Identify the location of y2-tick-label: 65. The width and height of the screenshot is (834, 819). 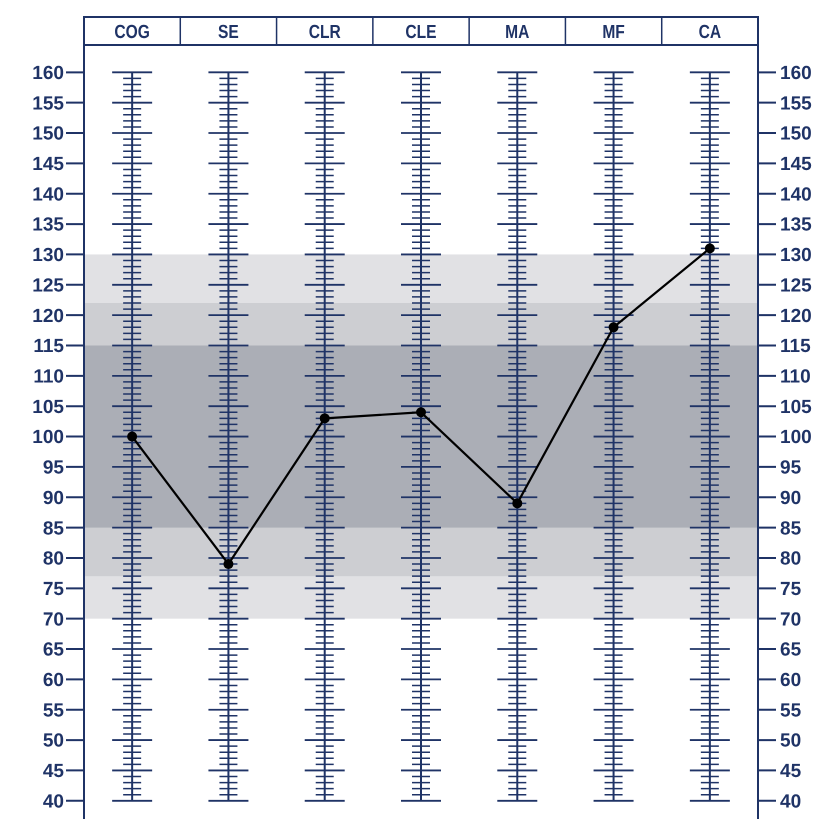
(791, 650).